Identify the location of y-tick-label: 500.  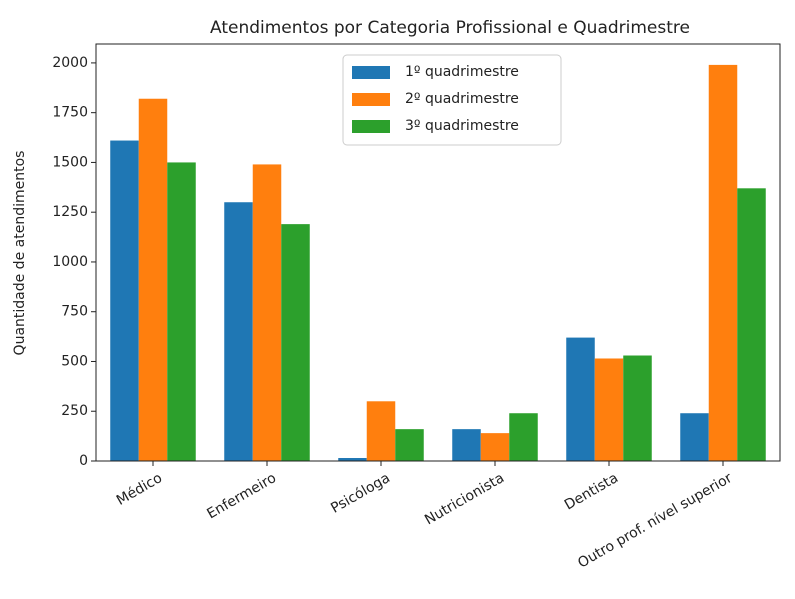
(74, 361).